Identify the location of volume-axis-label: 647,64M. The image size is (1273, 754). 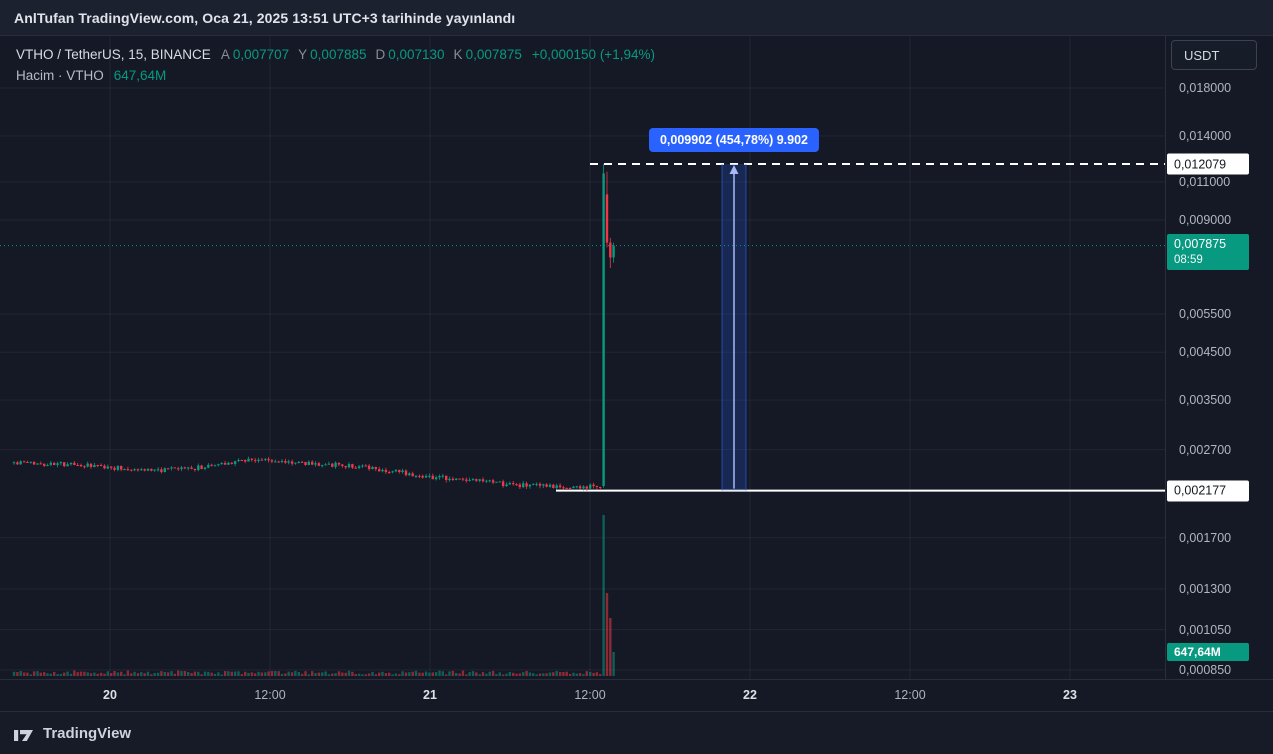
(1208, 652).